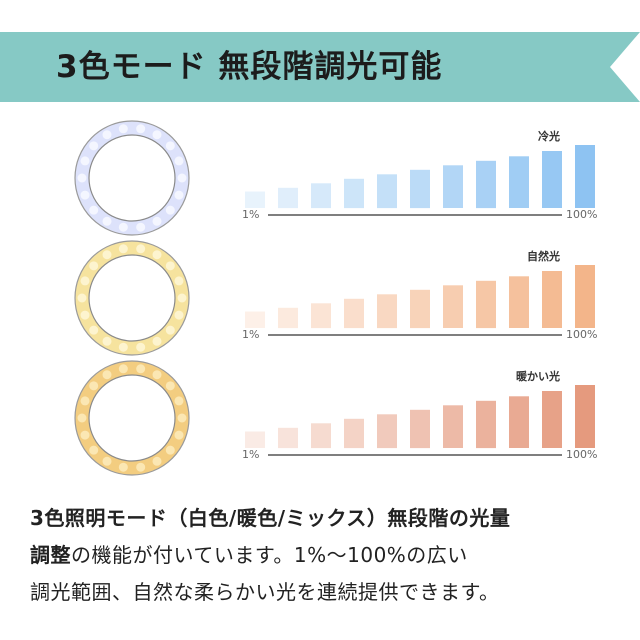  I want to click on mode-label: 暖かい光, so click(538, 376).